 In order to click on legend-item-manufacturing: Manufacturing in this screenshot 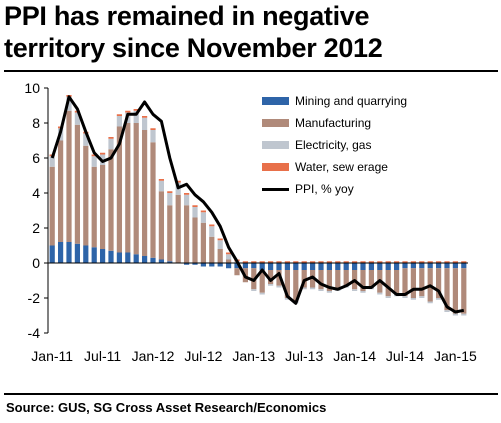, I will do `click(334, 123)`.